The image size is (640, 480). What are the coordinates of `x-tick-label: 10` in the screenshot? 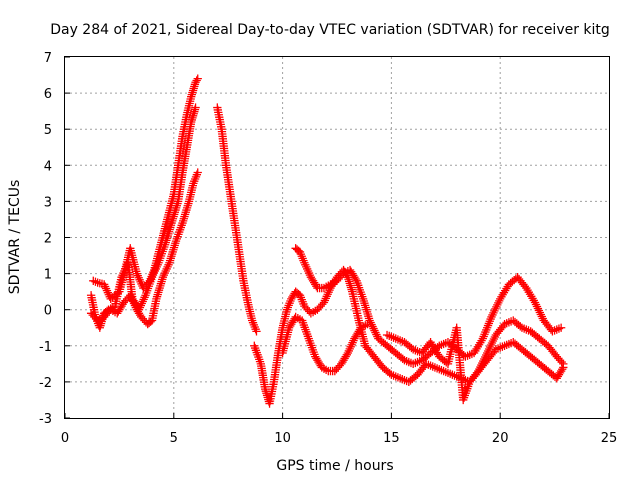 It's located at (282, 438).